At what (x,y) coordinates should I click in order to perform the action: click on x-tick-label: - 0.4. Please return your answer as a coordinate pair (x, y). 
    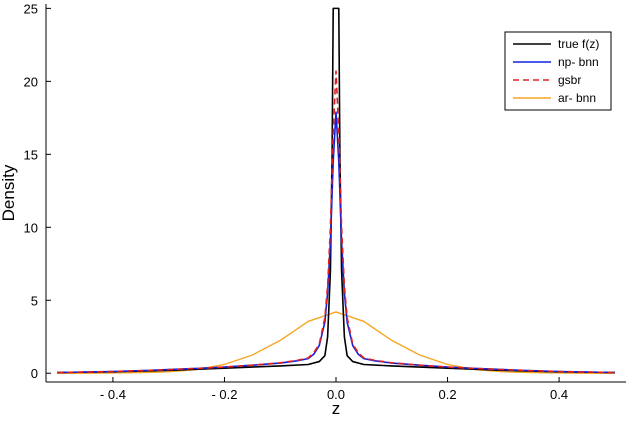
    Looking at the image, I should click on (113, 394).